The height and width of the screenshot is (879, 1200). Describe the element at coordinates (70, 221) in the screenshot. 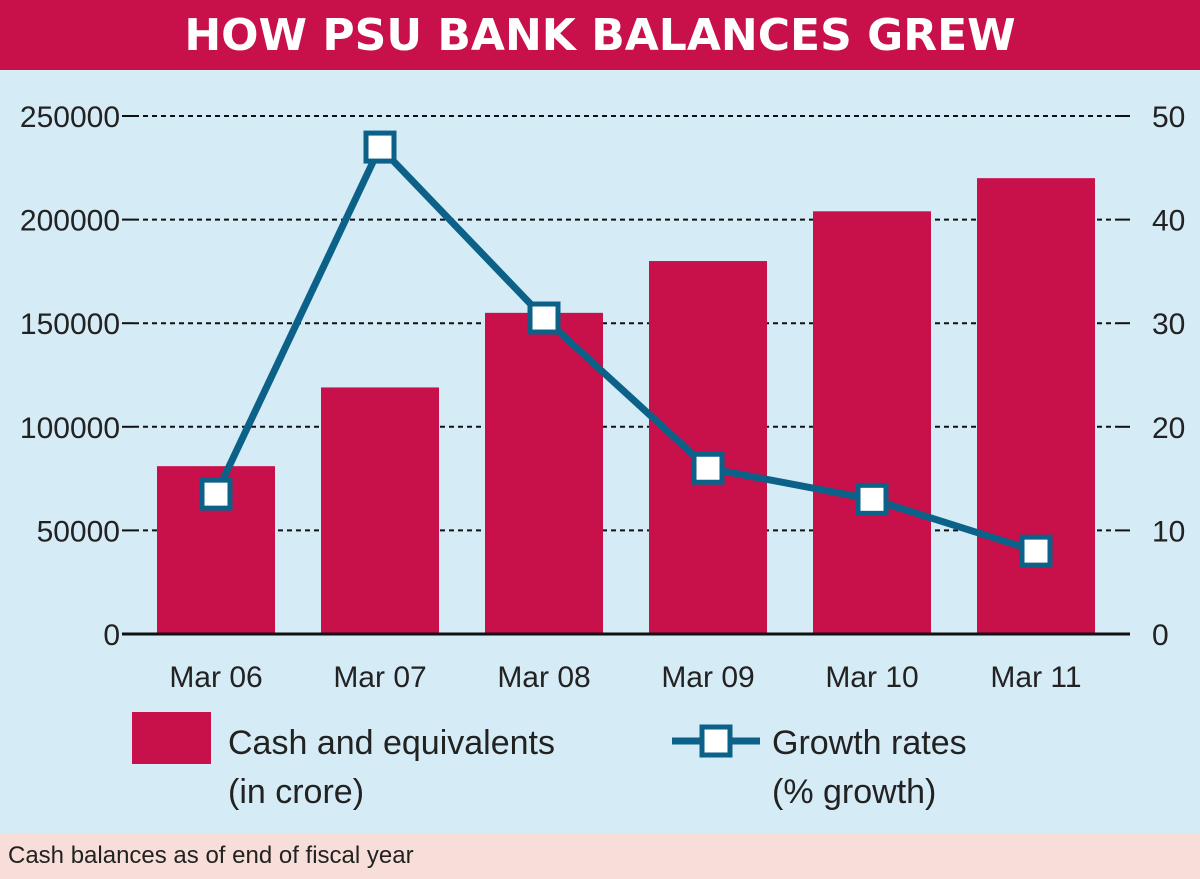

I see `left-axis-tick-label: 200000` at that location.